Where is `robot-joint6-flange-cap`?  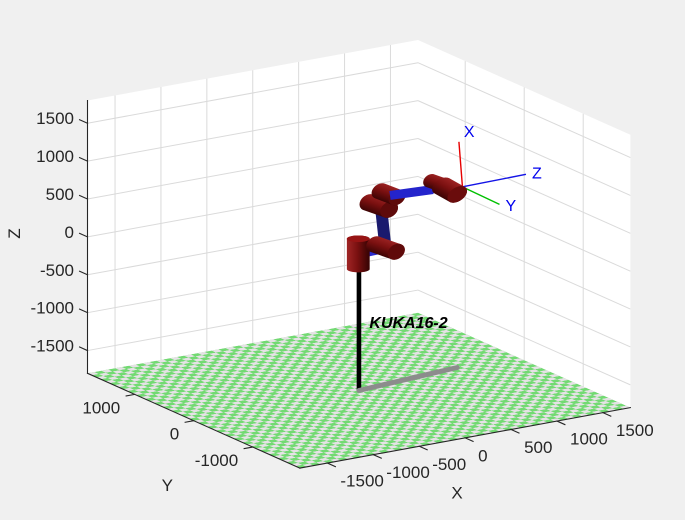 robot-joint6-flange-cap is located at coordinates (457, 194).